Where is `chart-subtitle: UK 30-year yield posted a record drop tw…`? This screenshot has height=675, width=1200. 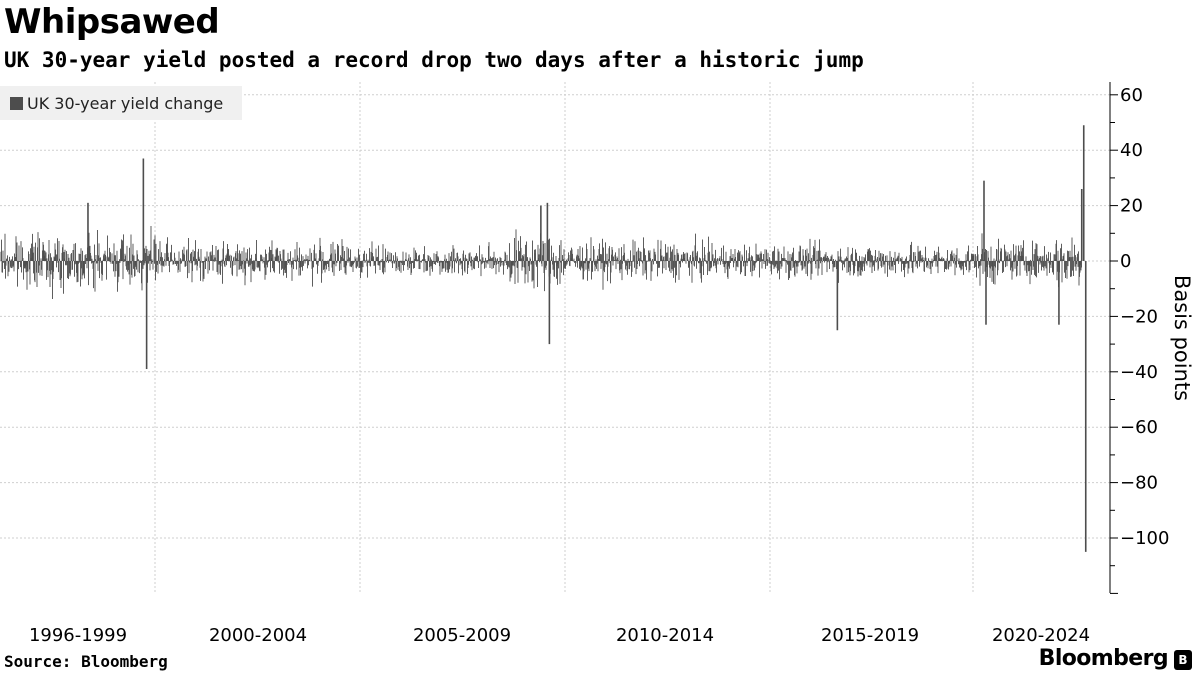 chart-subtitle: UK 30-year yield posted a record drop tw… is located at coordinates (434, 60).